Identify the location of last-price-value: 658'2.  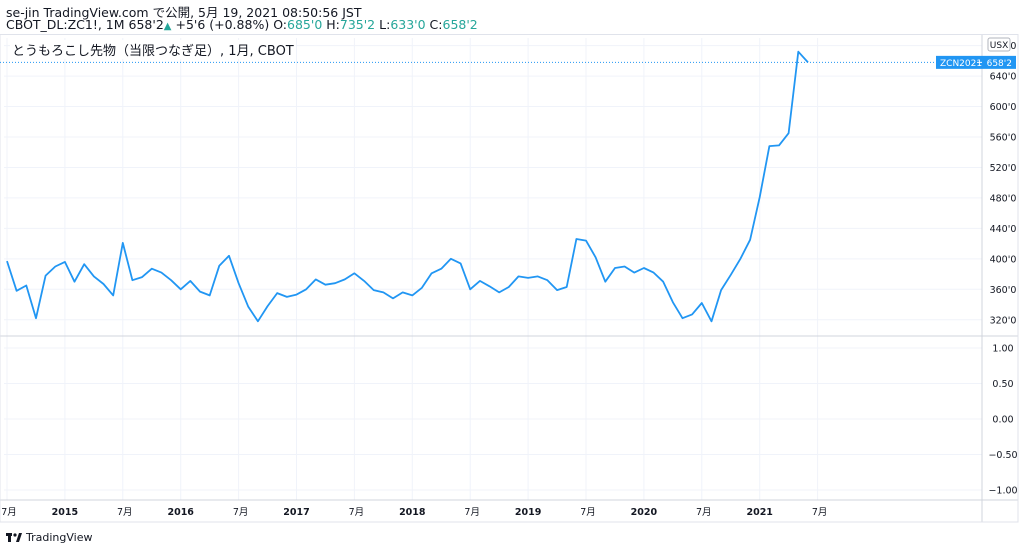
(999, 64).